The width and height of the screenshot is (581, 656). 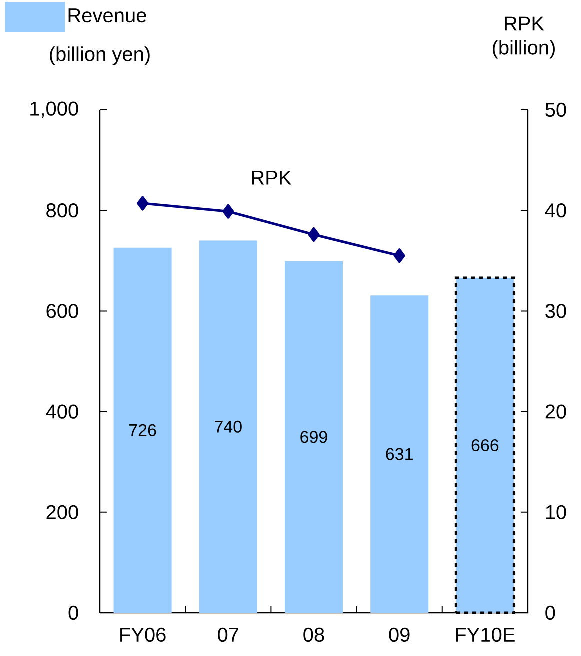 What do you see at coordinates (556, 110) in the screenshot?
I see `y2-tick-label: 50` at bounding box center [556, 110].